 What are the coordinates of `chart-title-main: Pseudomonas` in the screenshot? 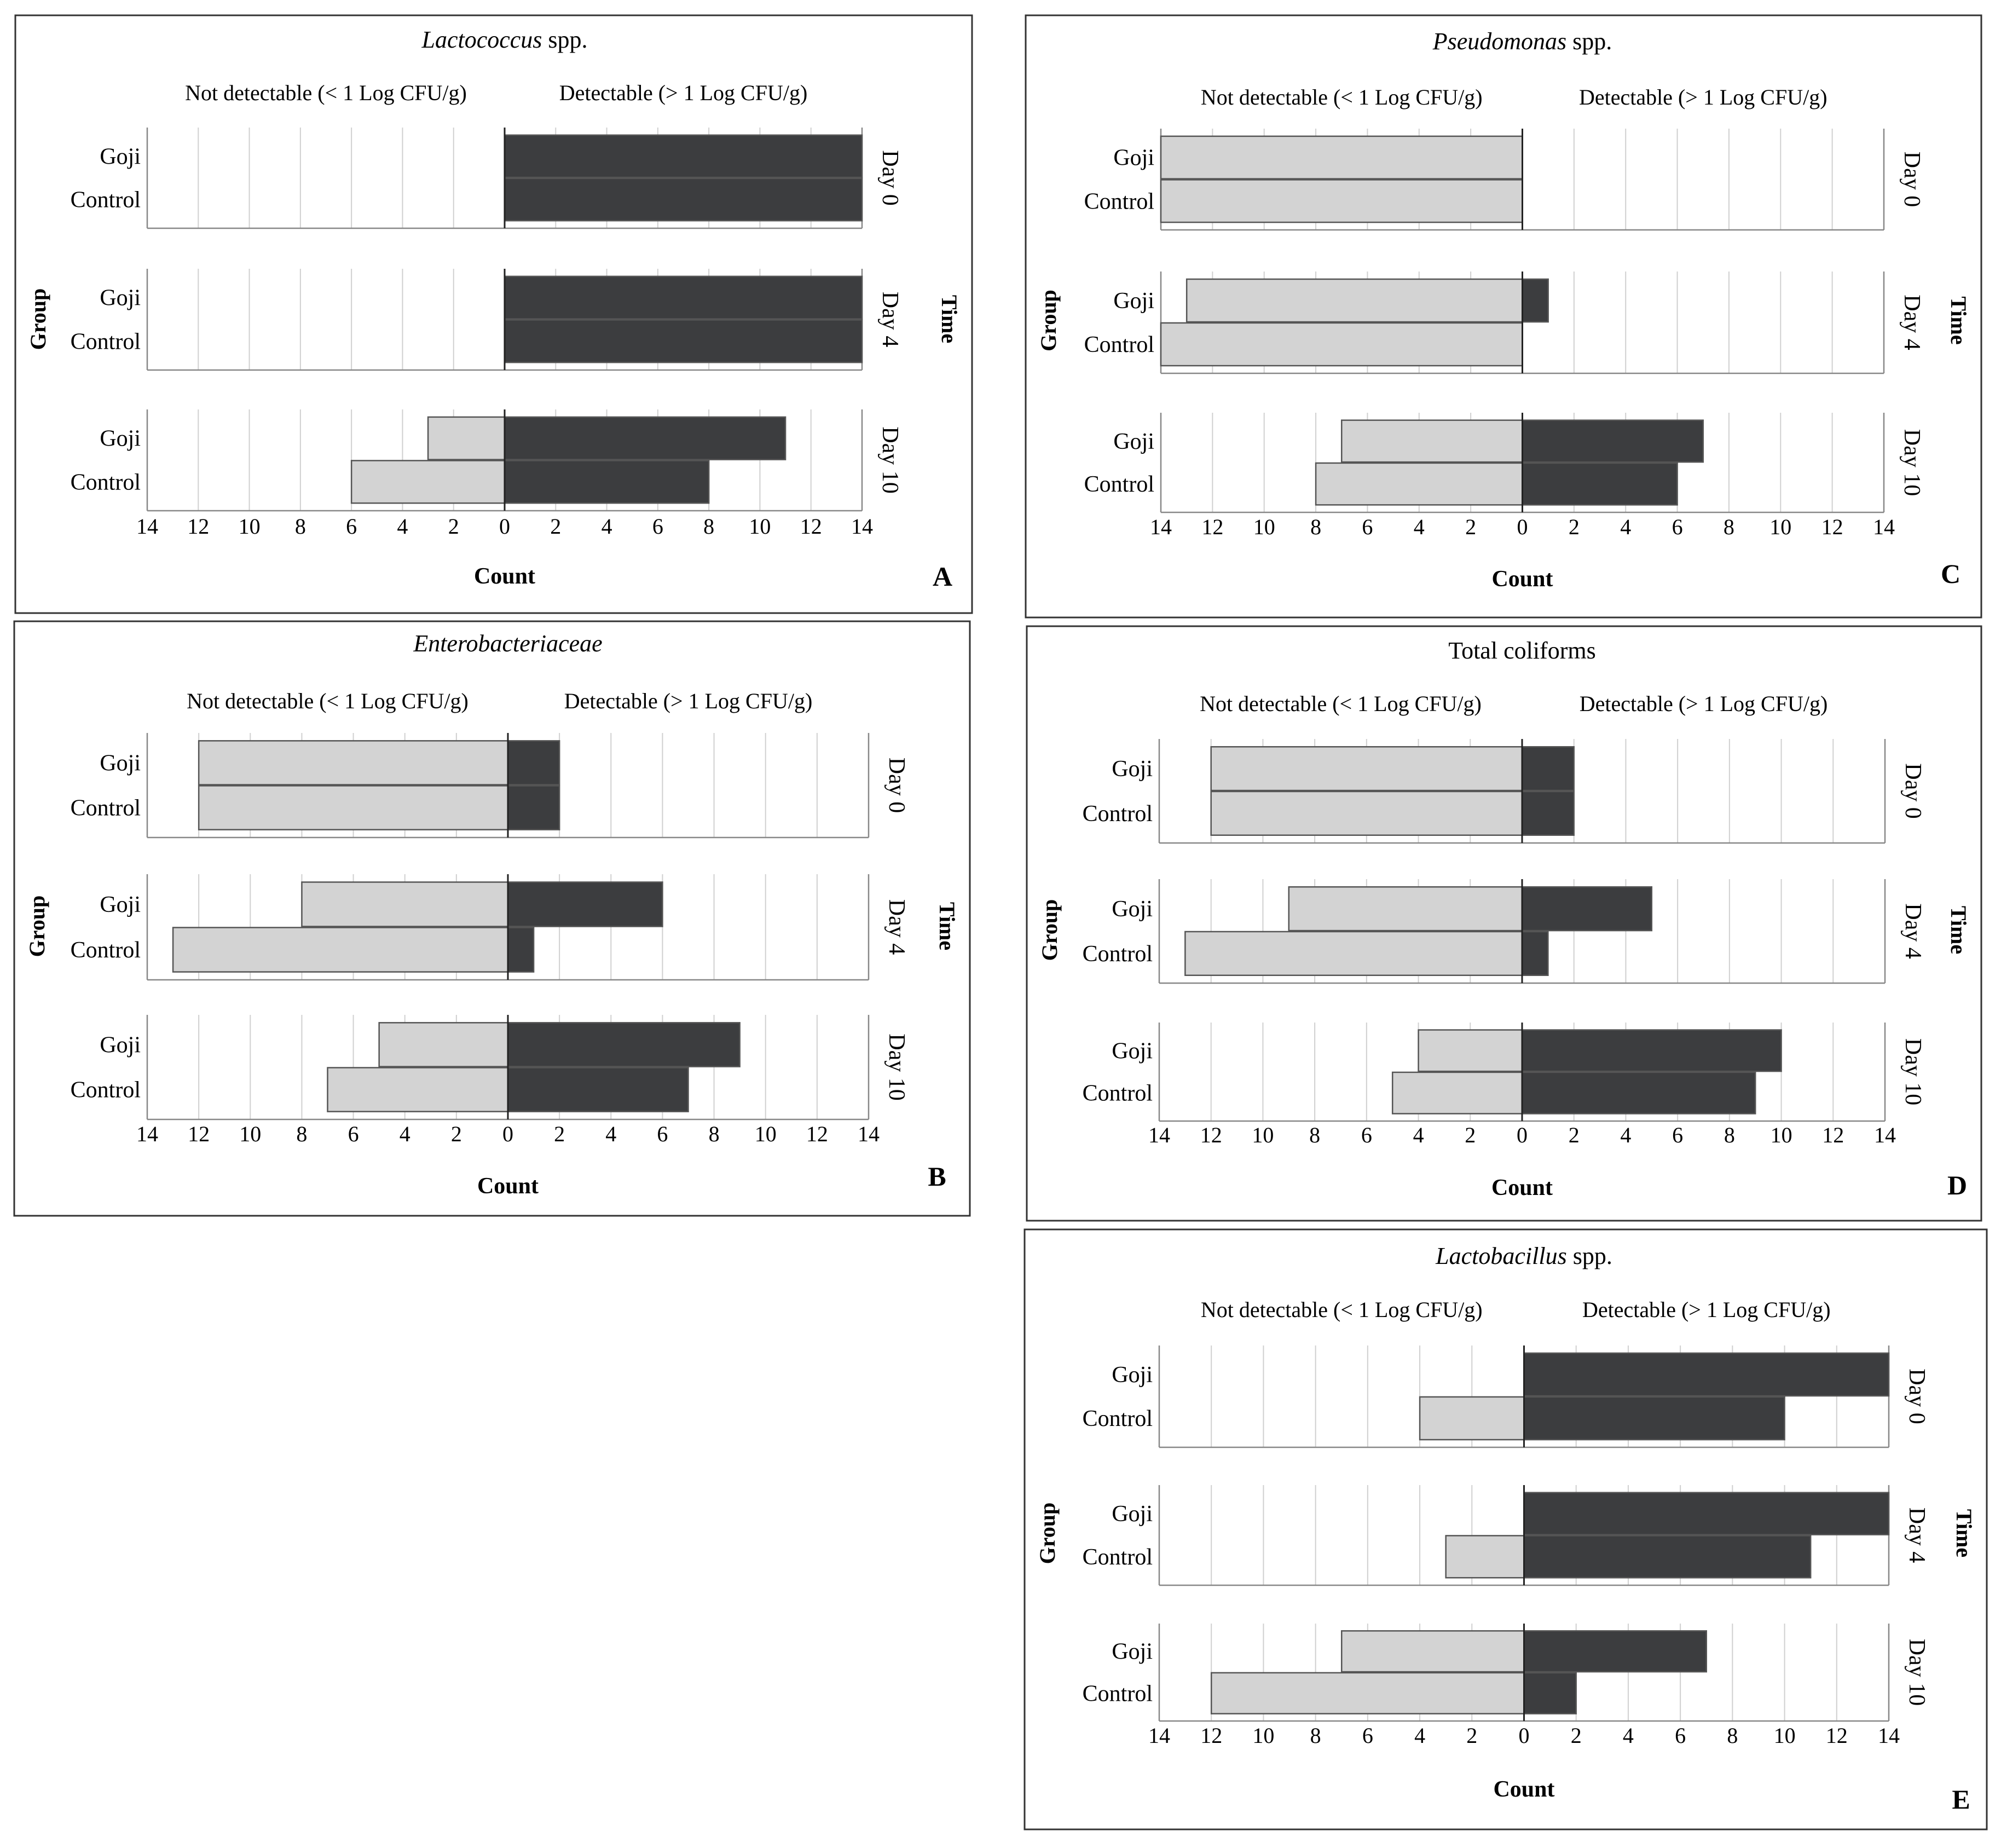 It's located at (1499, 42).